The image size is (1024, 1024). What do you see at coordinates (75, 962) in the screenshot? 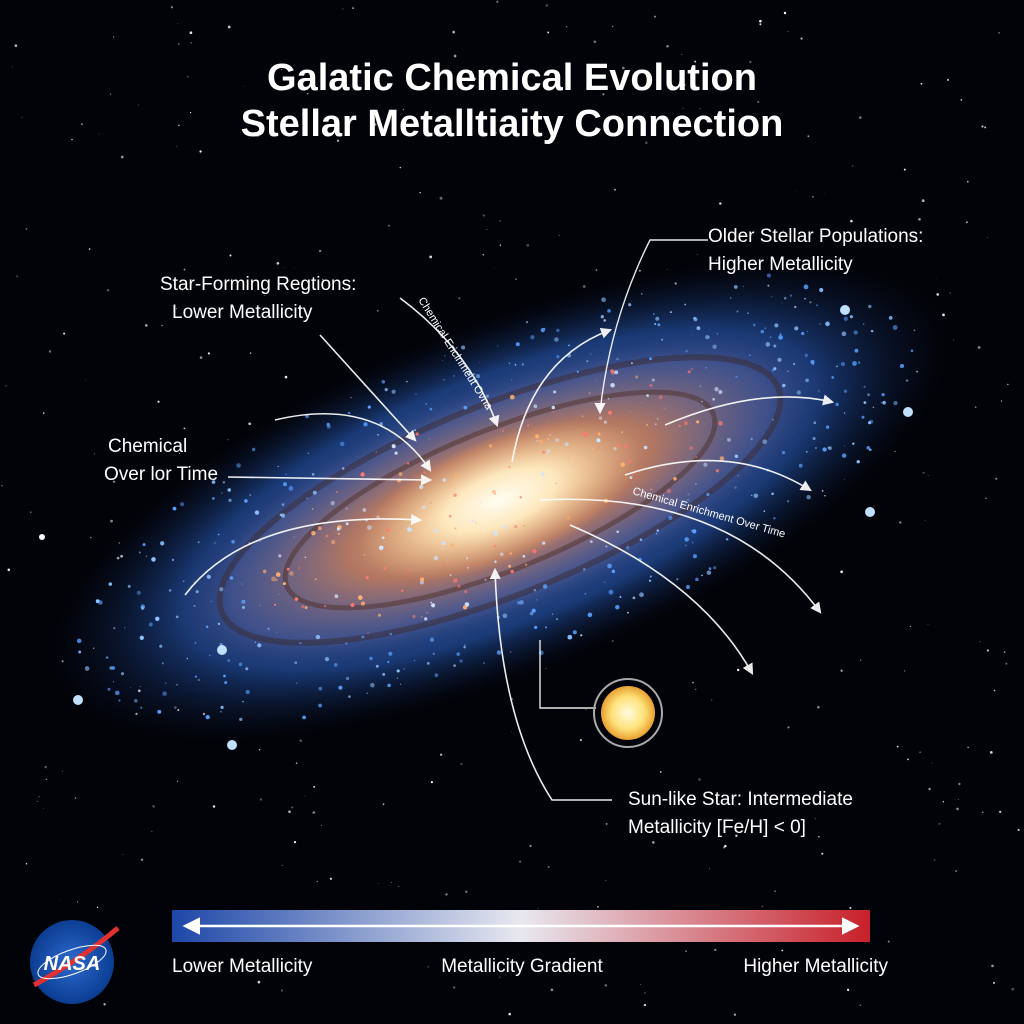
I see `nasa-logo: NASA` at bounding box center [75, 962].